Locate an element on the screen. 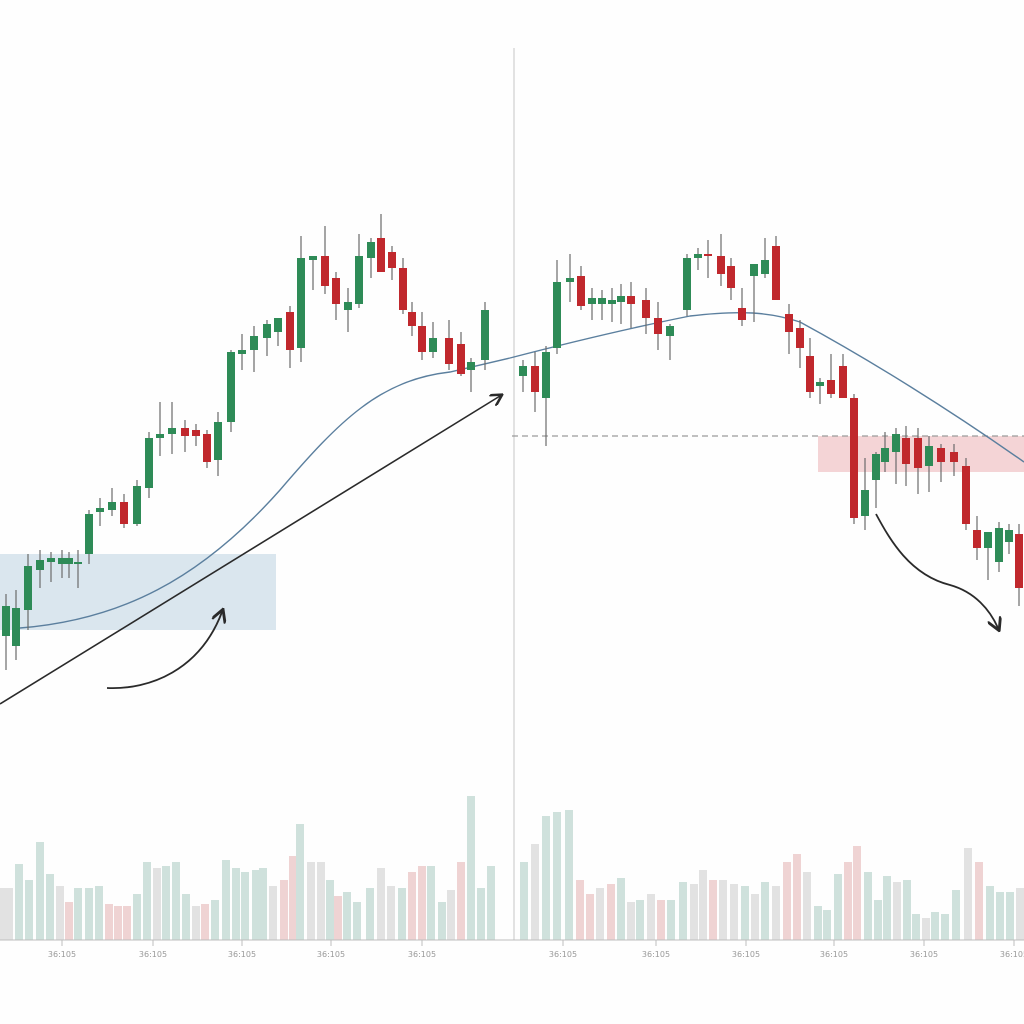  ma-left-segment is located at coordinates (265, 493).